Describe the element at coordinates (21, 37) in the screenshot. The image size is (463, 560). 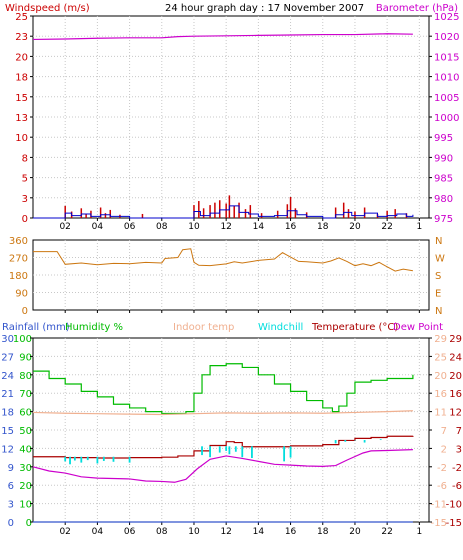
I see `windspeed-ytick-label: 23` at that location.